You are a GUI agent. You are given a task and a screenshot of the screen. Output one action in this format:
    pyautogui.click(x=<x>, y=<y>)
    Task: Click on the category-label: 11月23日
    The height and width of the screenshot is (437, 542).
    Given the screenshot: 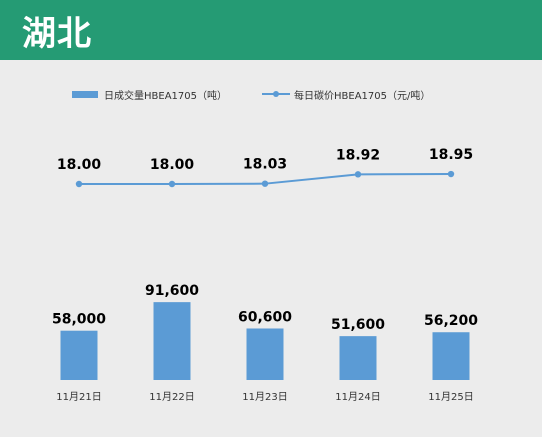 What is the action you would take?
    pyautogui.click(x=264, y=397)
    